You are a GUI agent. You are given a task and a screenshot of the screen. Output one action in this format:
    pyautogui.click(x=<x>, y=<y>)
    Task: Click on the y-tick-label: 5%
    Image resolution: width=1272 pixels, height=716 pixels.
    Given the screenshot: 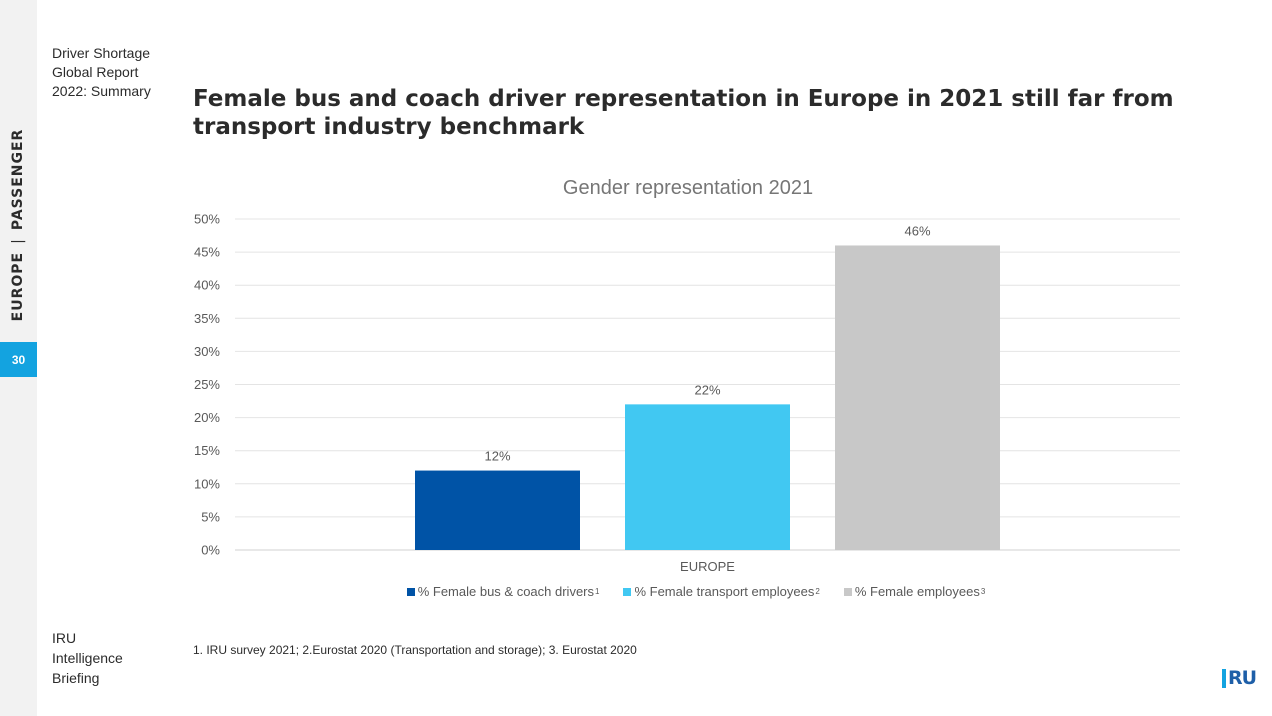 What is the action you would take?
    pyautogui.click(x=210, y=516)
    